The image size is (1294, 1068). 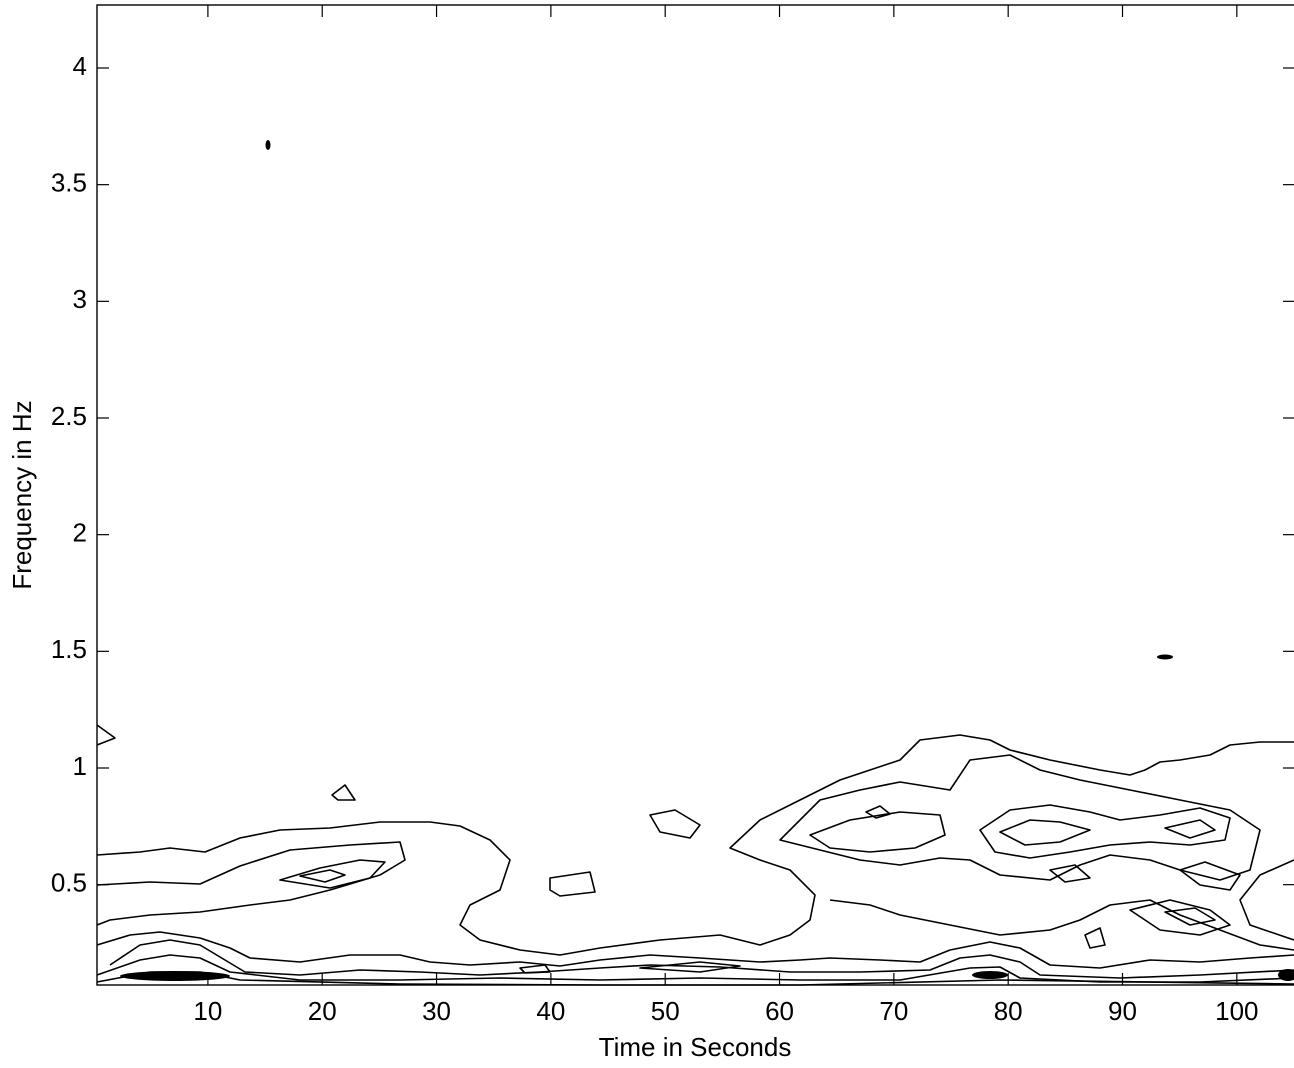 What do you see at coordinates (80, 766) in the screenshot?
I see `y-tick-label: 1` at bounding box center [80, 766].